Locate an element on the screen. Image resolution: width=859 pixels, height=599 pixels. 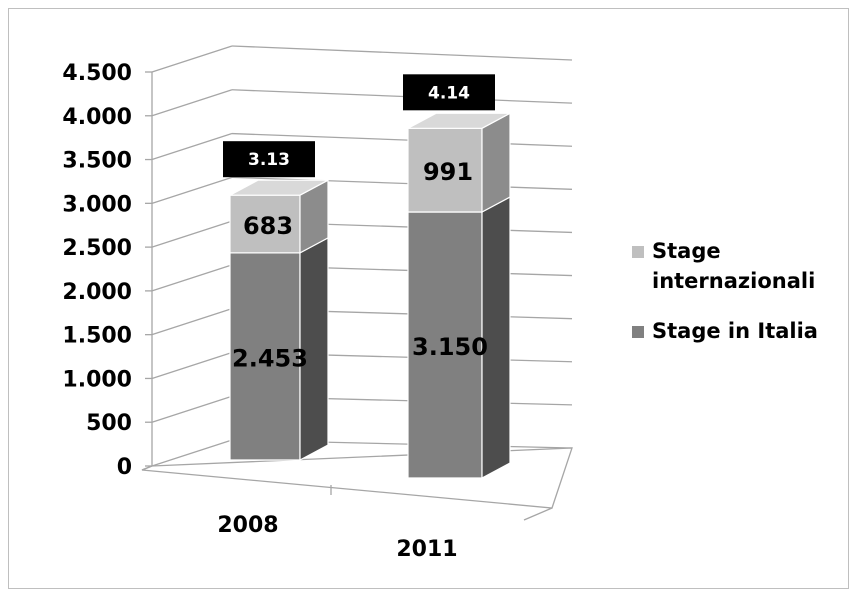
x-category-label: 2011 is located at coordinates (426, 549).